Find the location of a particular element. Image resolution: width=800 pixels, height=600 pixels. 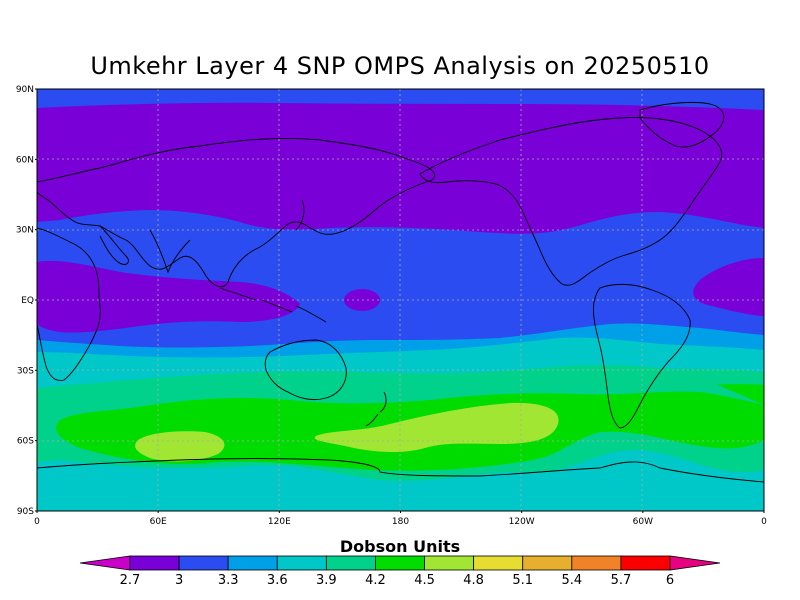

colorbar-label: 5.4 is located at coordinates (571, 580).